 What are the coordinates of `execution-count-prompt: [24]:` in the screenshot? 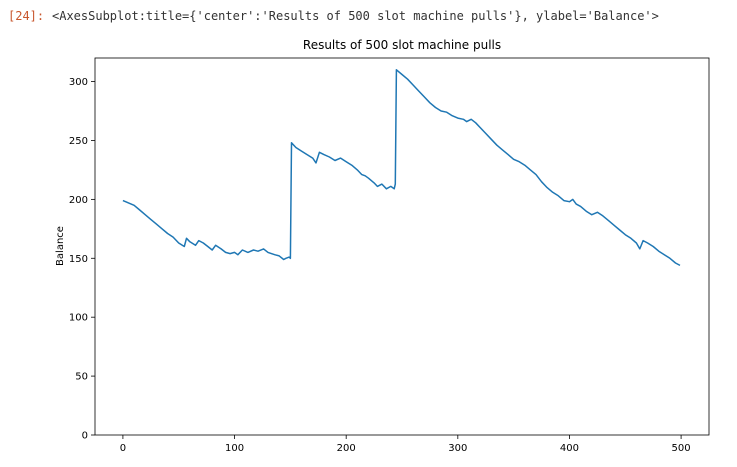 It's located at (26, 16).